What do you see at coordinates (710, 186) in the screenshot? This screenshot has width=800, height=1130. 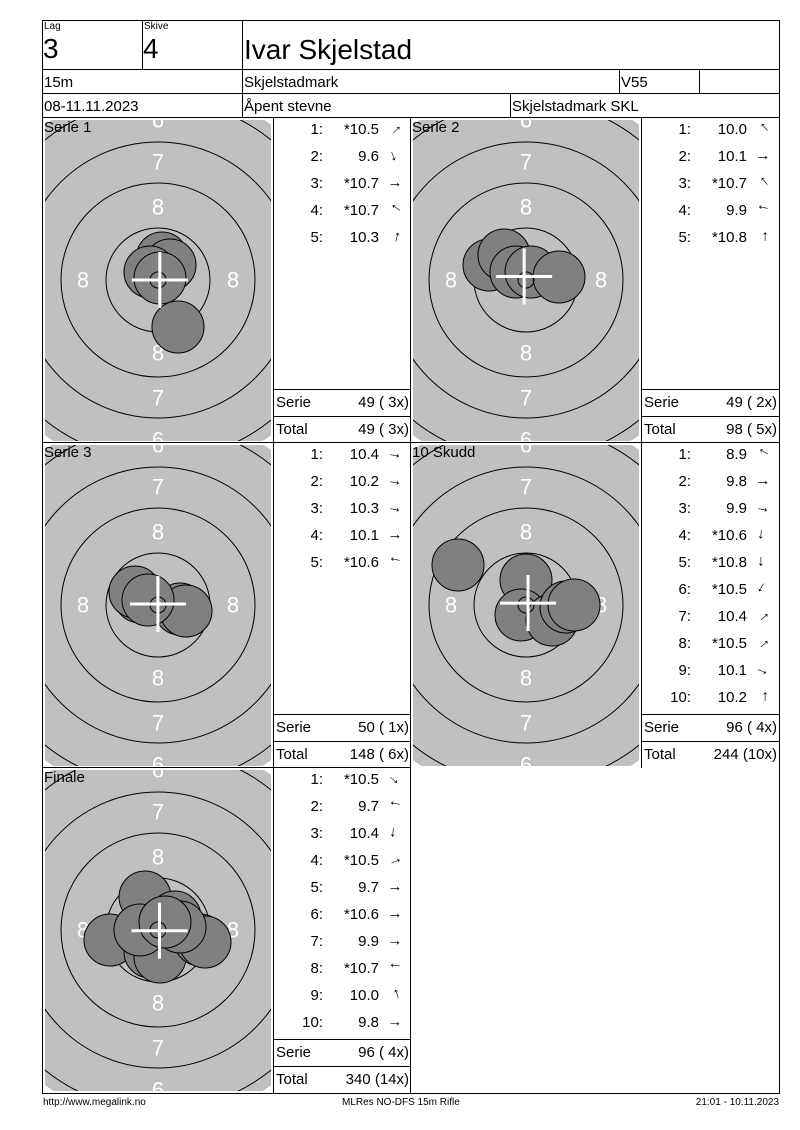 I see `shot-row: 3: *10.7 →` at bounding box center [710, 186].